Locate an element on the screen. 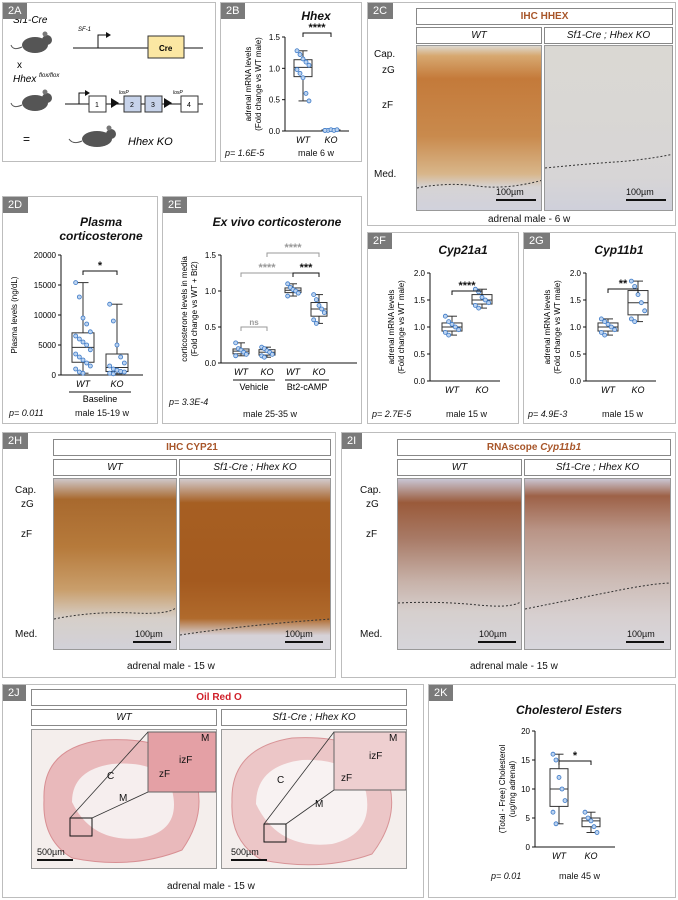 Image resolution: width=678 pixels, height=900 pixels. stain-title: Oil Red O is located at coordinates (219, 697).